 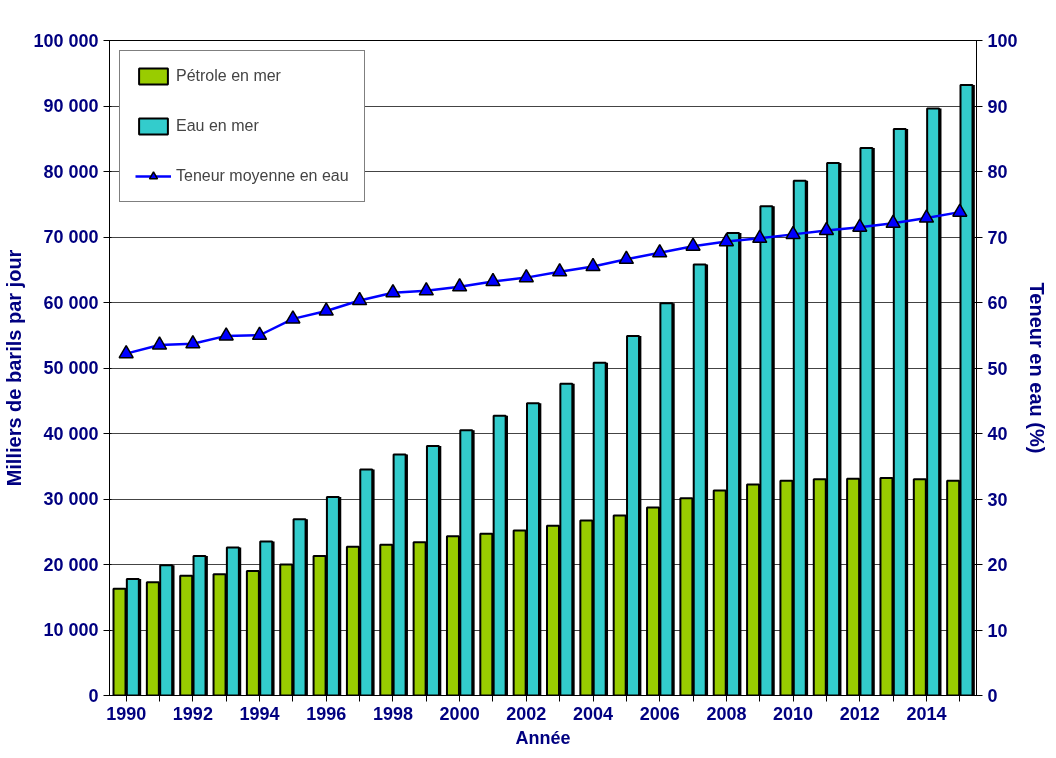 I want to click on y2-tick-label: 40, so click(x=997, y=434).